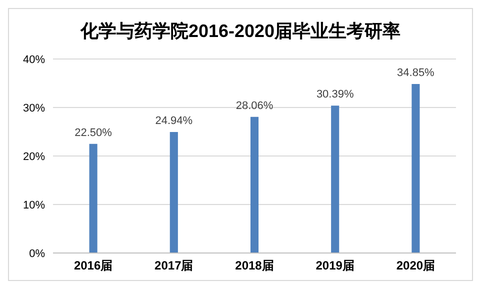 Image resolution: width=481 pixels, height=289 pixels. I want to click on data-label: 22.50%, so click(93, 132).